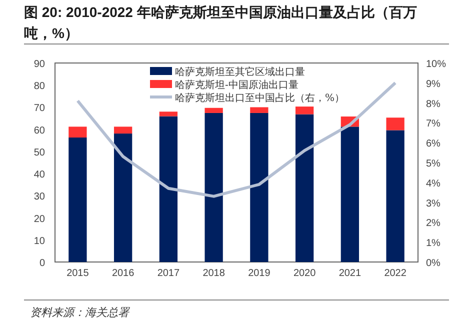 The image size is (459, 323). What do you see at coordinates (433, 84) in the screenshot?
I see `y2-tick-label: 9%` at bounding box center [433, 84].